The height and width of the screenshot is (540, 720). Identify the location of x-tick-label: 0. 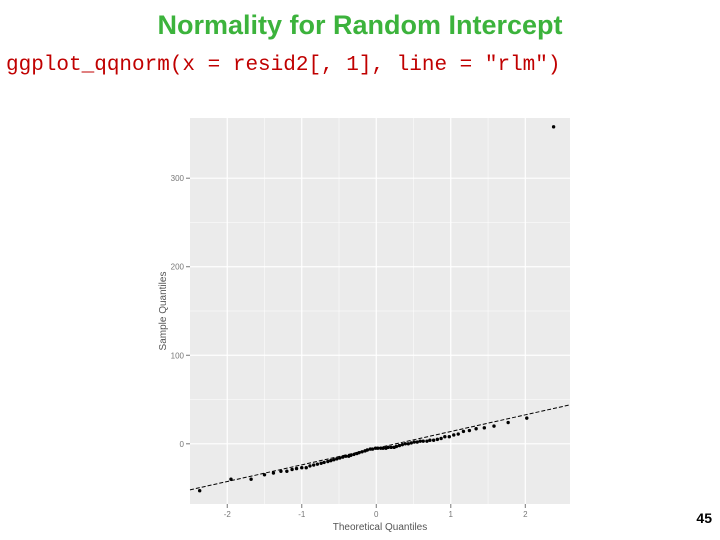
(376, 514).